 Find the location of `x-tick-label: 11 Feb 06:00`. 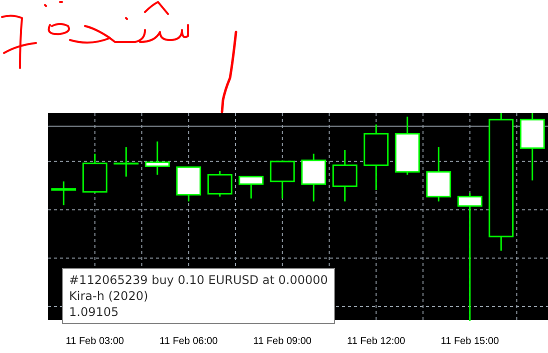

x-tick-label: 11 Feb 06:00 is located at coordinates (189, 341).